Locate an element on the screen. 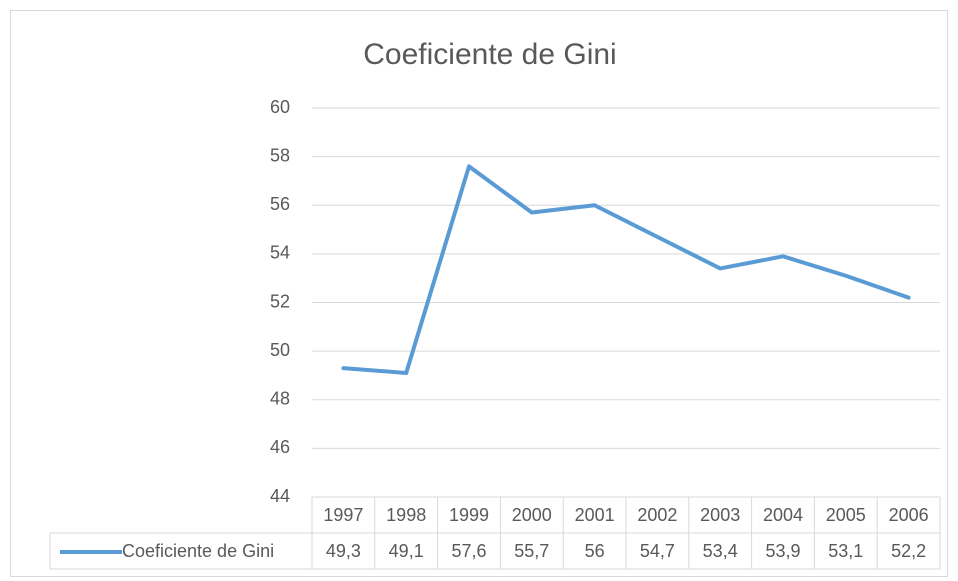 The image size is (958, 581). x-tick-label: 2006 is located at coordinates (909, 515).